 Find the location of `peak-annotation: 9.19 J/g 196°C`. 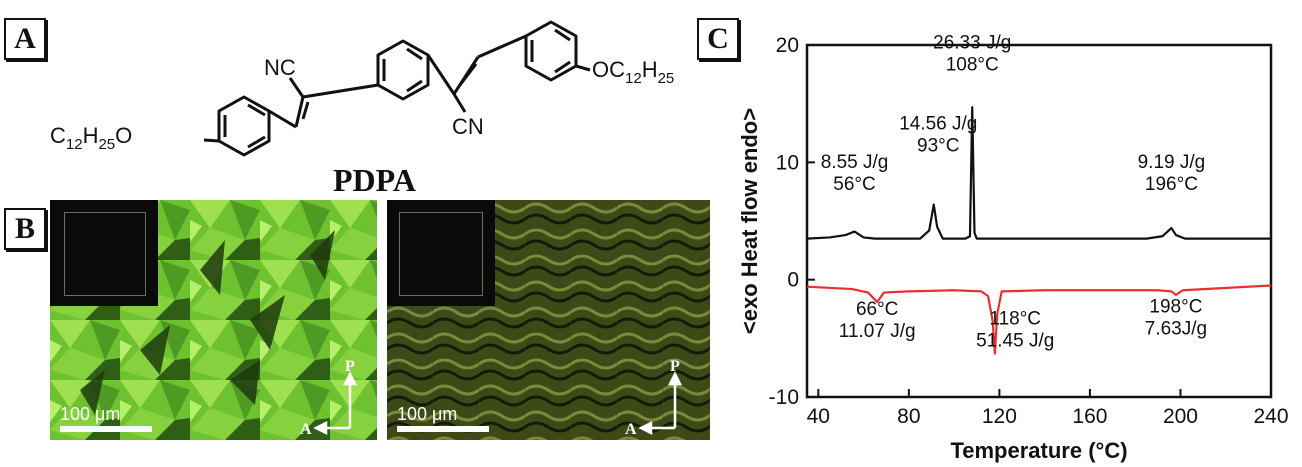

peak-annotation: 9.19 J/g 196°C is located at coordinates (1172, 173).